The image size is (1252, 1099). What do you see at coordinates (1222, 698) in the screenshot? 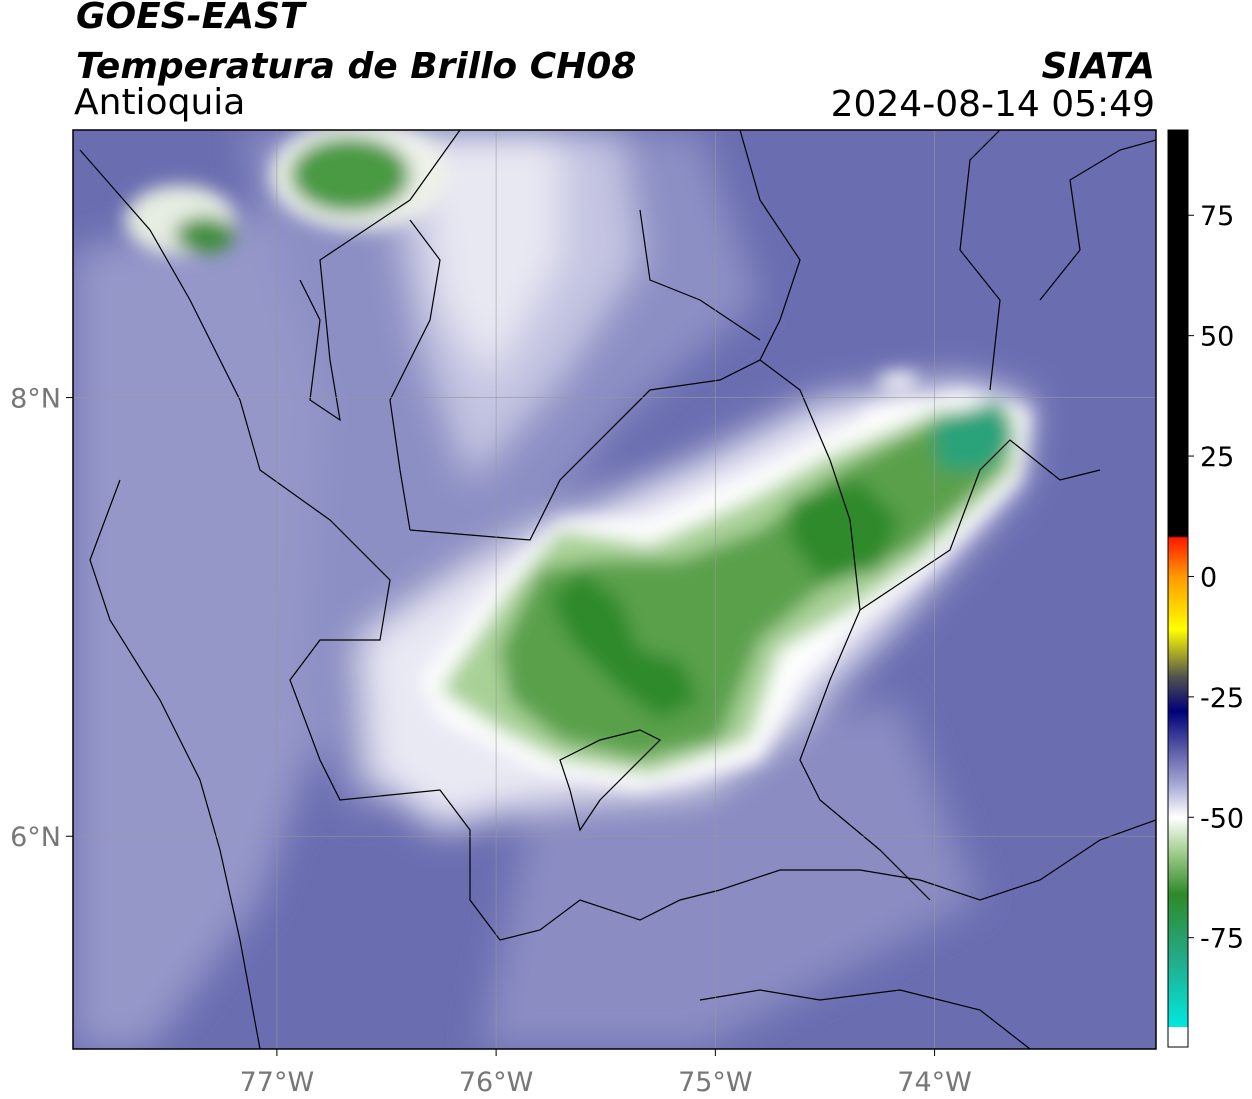
I see `colorbar-tick-label: -25` at bounding box center [1222, 698].